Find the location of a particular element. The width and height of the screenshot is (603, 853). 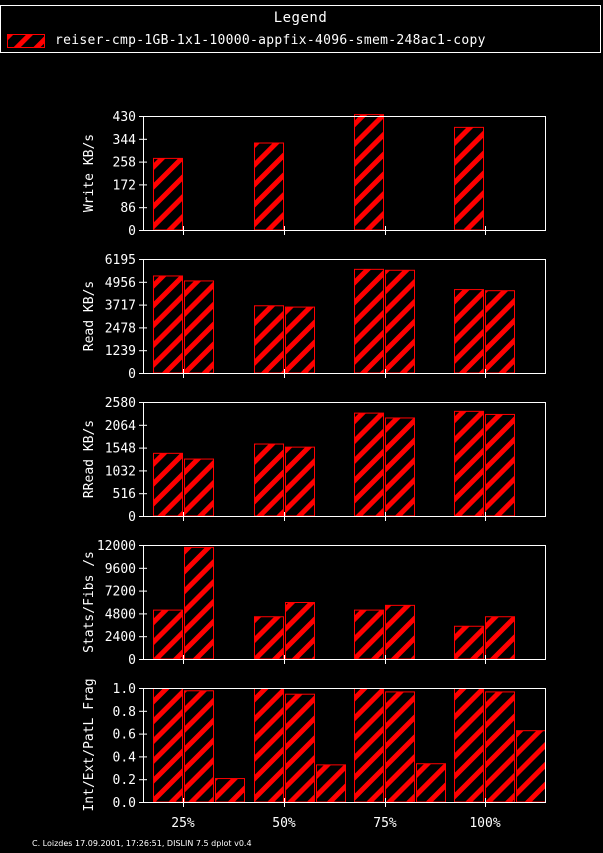

bar-panel5-series2-25% is located at coordinates (199, 746).